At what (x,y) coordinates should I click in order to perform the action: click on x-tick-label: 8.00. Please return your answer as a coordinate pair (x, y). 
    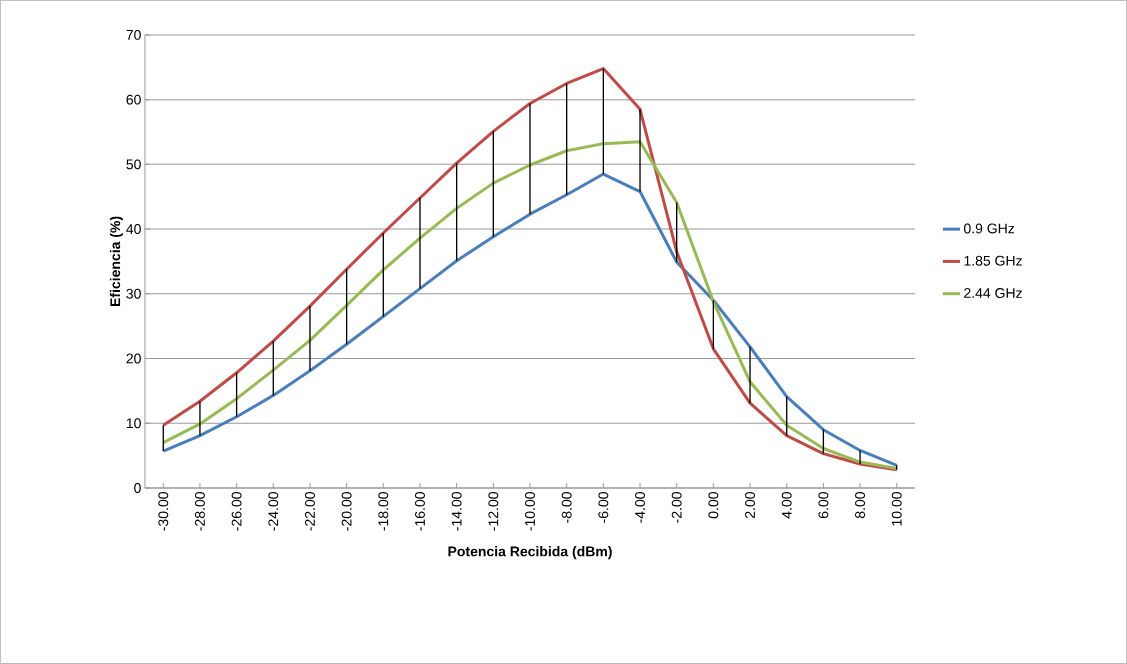
    Looking at the image, I should click on (860, 505).